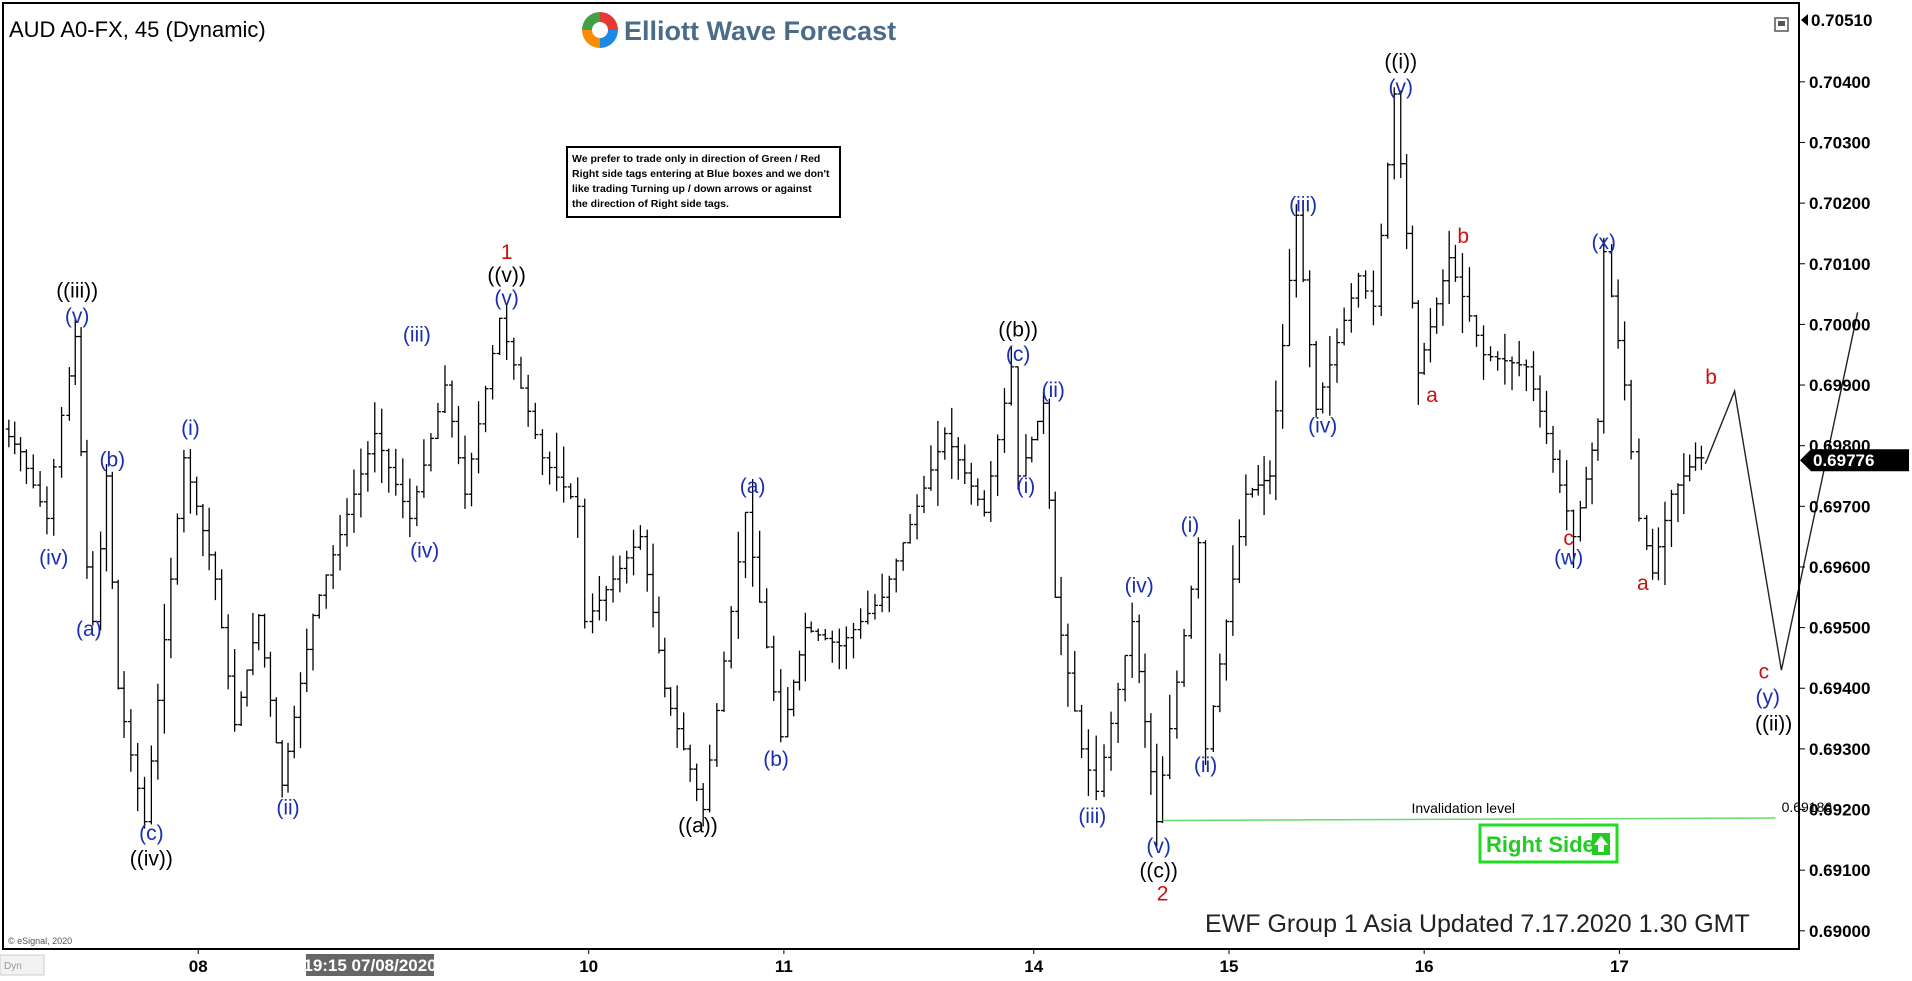  What do you see at coordinates (1568, 558) in the screenshot?
I see `wave-label: (w)` at bounding box center [1568, 558].